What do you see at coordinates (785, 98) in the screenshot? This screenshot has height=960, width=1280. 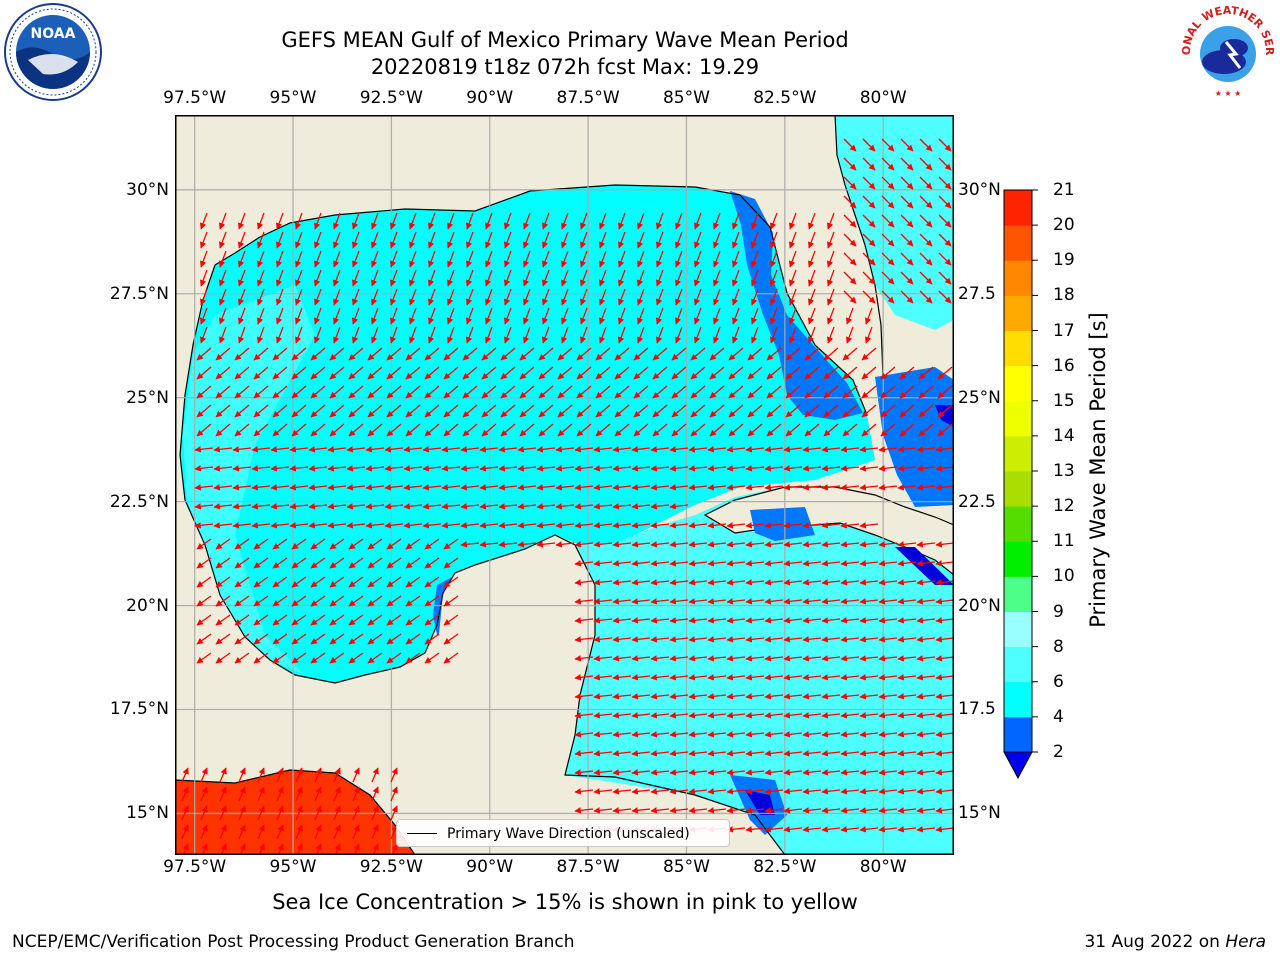 I see `lon-tick-label-top: 82.5°W` at bounding box center [785, 98].